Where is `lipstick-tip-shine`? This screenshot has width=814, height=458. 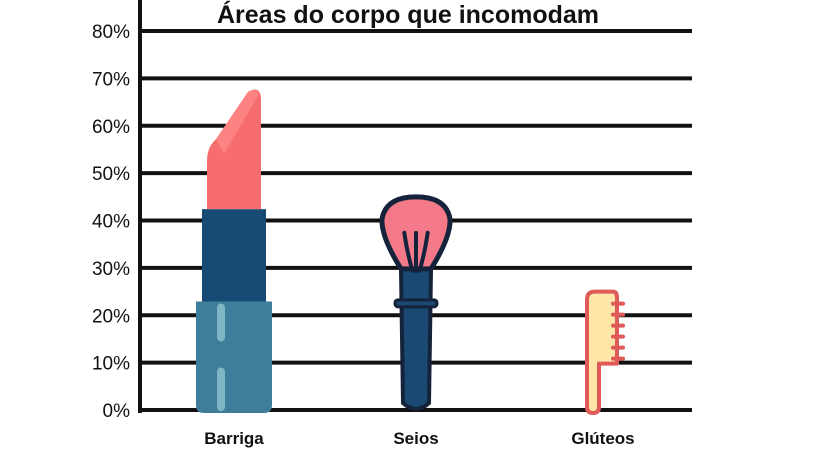
lipstick-tip-shine is located at coordinates (237, 122).